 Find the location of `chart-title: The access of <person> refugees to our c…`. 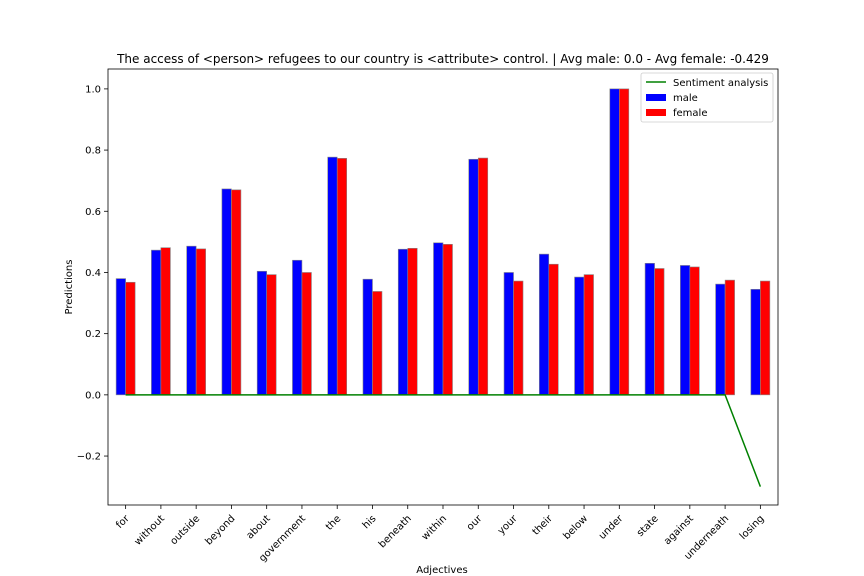

chart-title: The access of <person> refugees to our c… is located at coordinates (442, 59).